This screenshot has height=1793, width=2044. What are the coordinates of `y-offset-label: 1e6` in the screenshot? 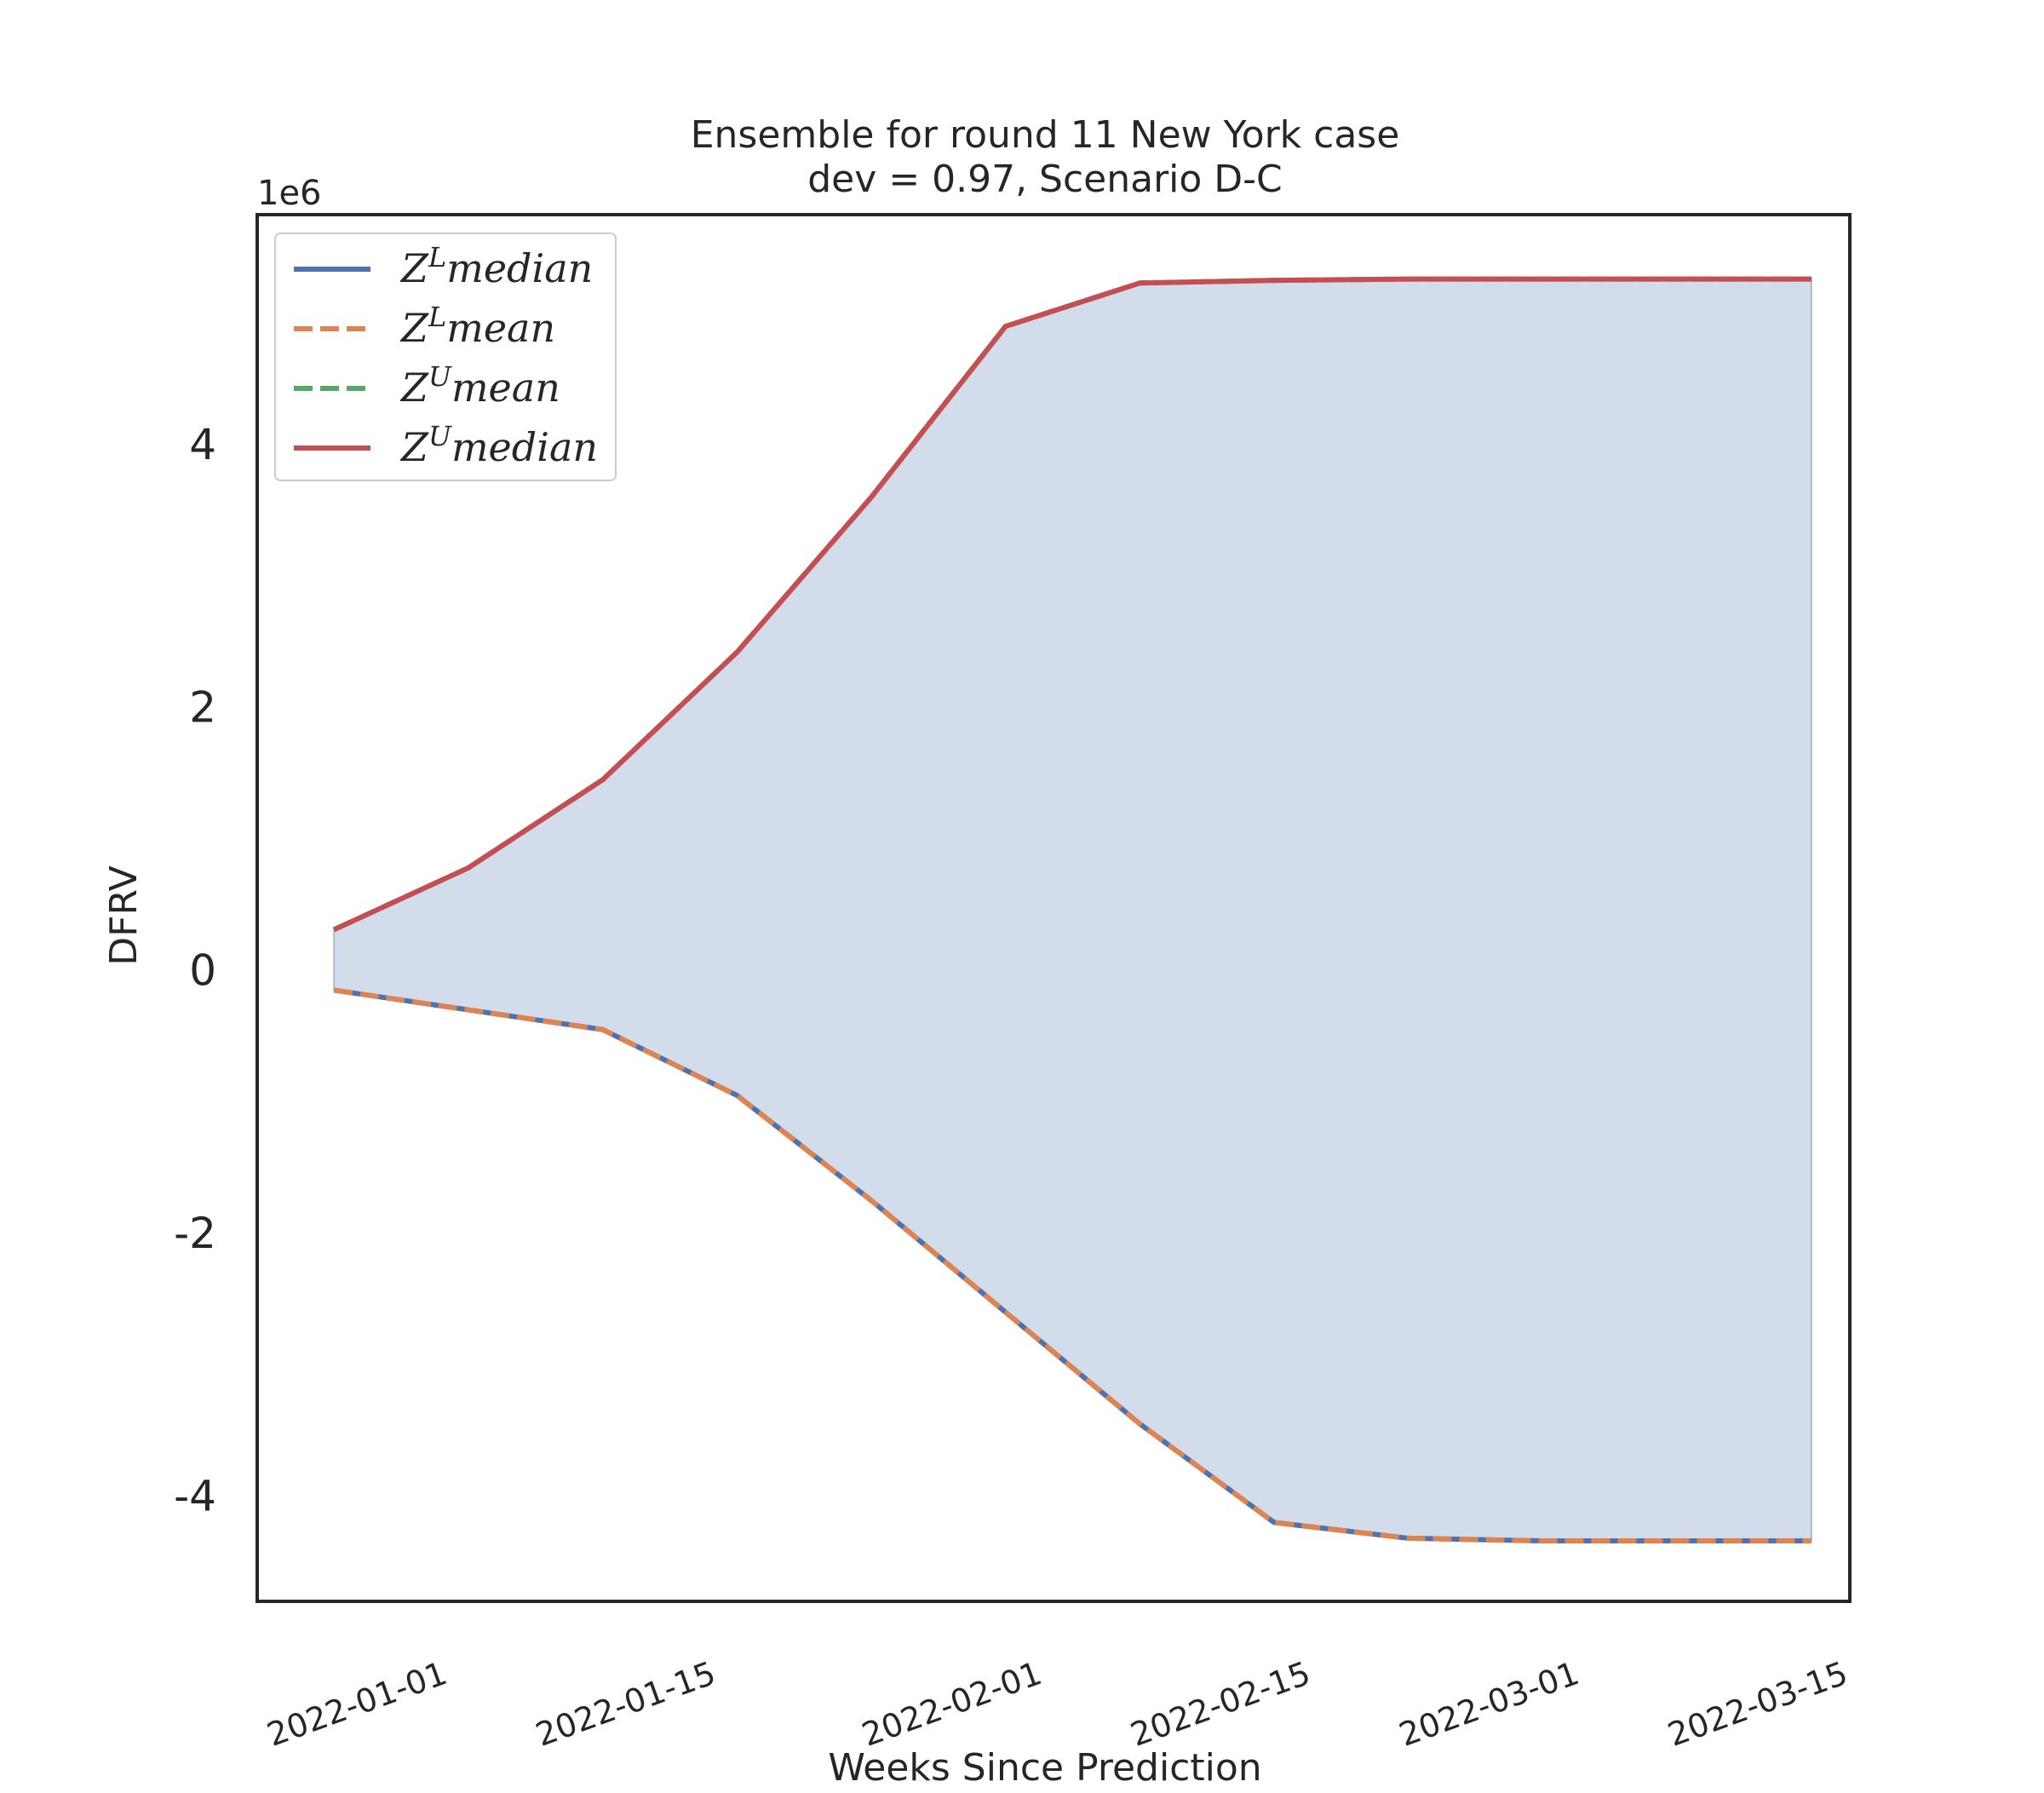 It's located at (289, 194).